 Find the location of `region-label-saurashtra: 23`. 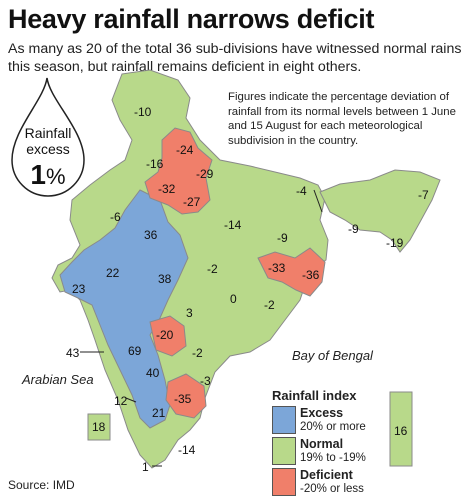

region-label-saurashtra: 23 is located at coordinates (79, 289).